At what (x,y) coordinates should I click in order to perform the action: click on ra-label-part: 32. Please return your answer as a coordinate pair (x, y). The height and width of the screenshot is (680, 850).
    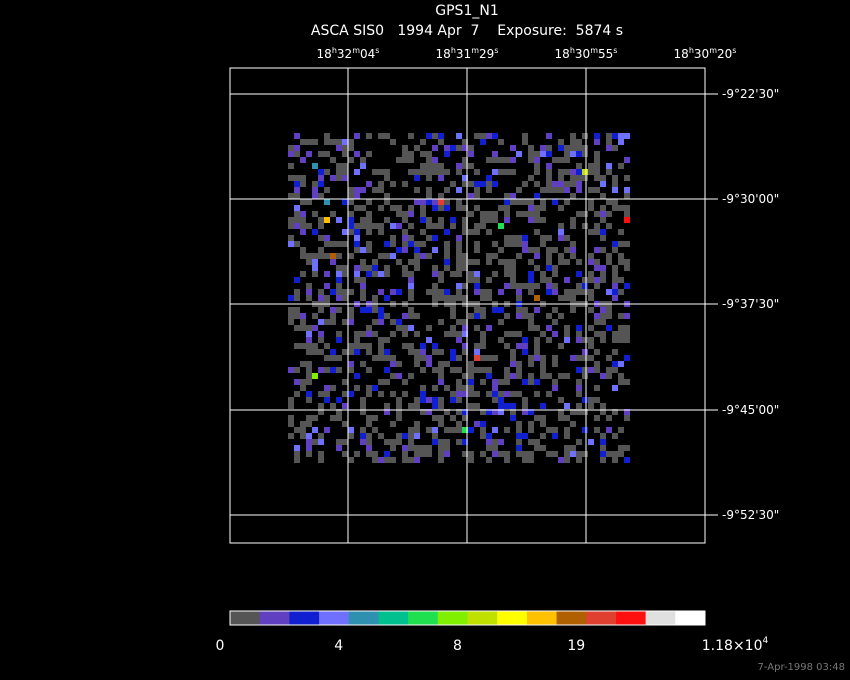
    Looking at the image, I should click on (344, 54).